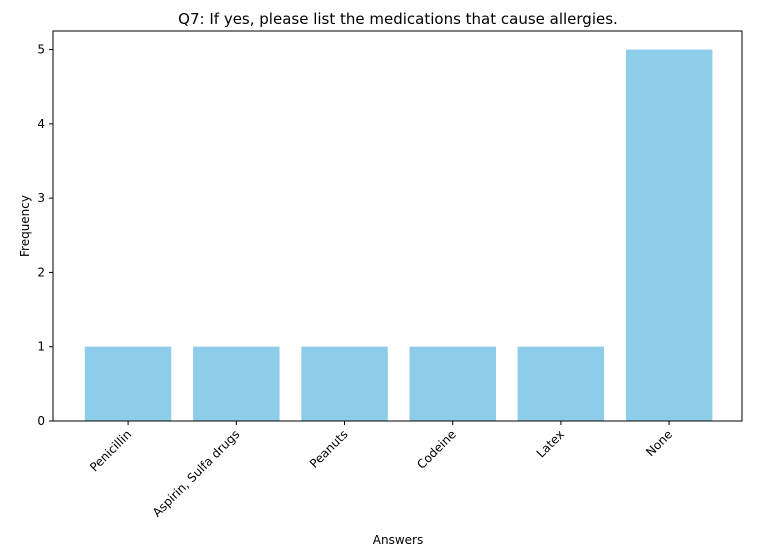  What do you see at coordinates (41, 198) in the screenshot?
I see `y-tick-label: 3` at bounding box center [41, 198].